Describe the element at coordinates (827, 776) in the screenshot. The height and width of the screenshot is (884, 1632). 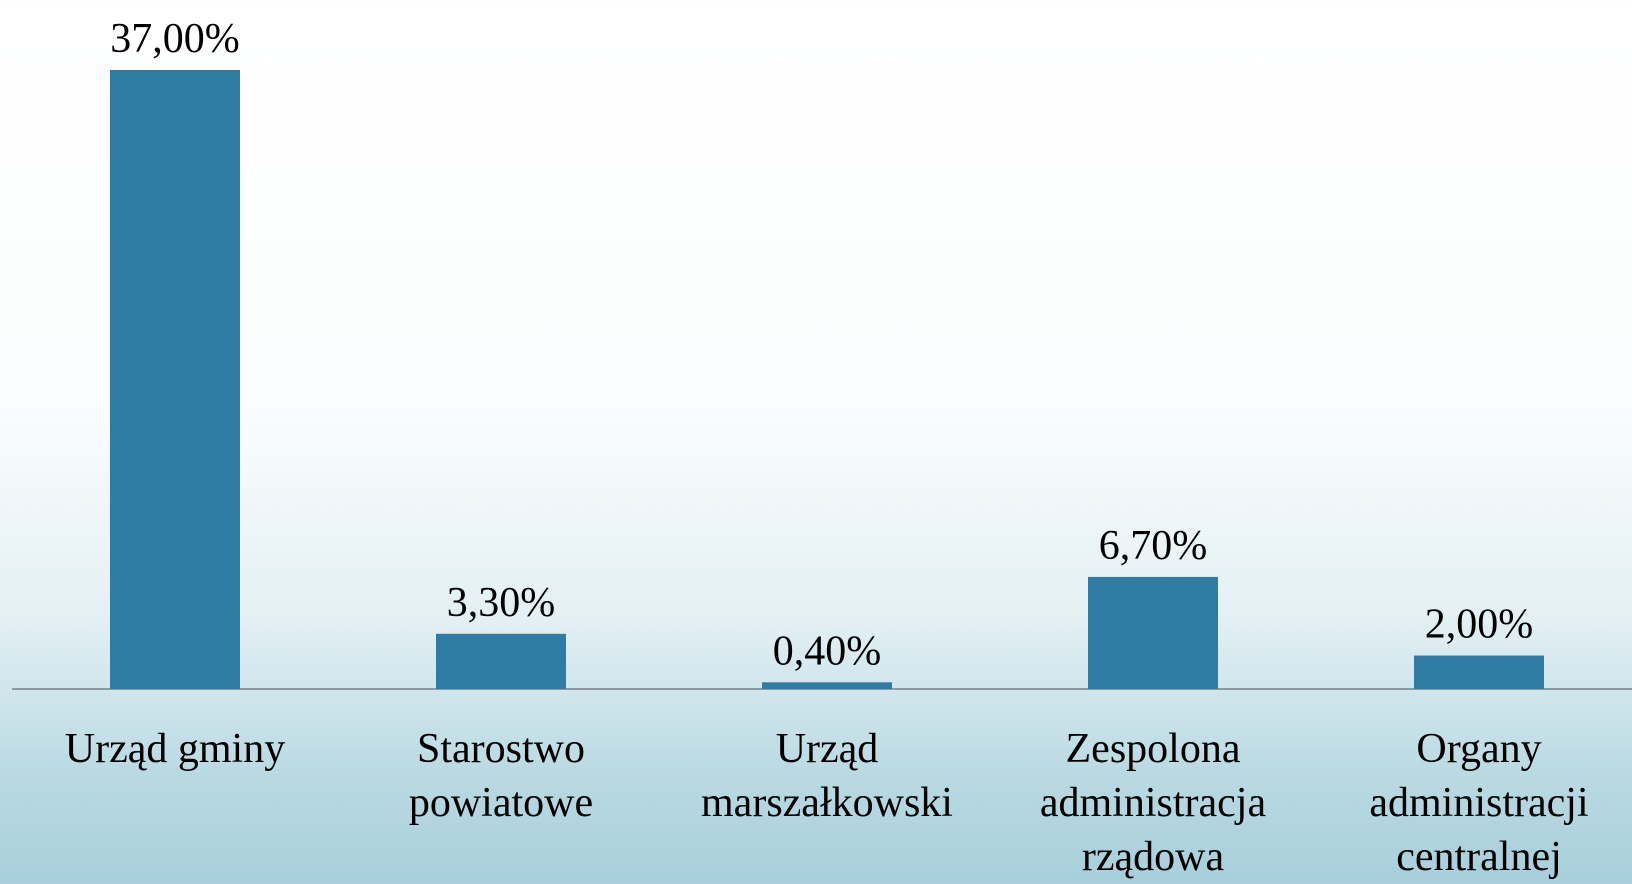
I see `x-tick-label: Urząd marszałkowski` at that location.